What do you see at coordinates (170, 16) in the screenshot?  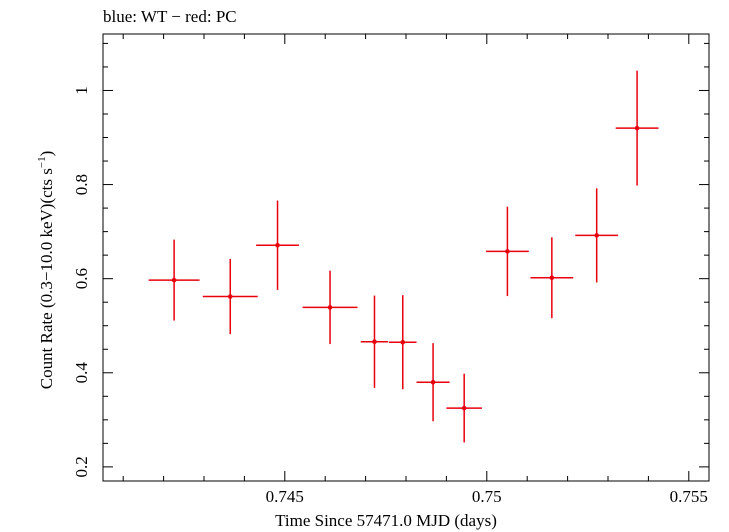 I see `chart-title: blue: WT − red: PC` at bounding box center [170, 16].